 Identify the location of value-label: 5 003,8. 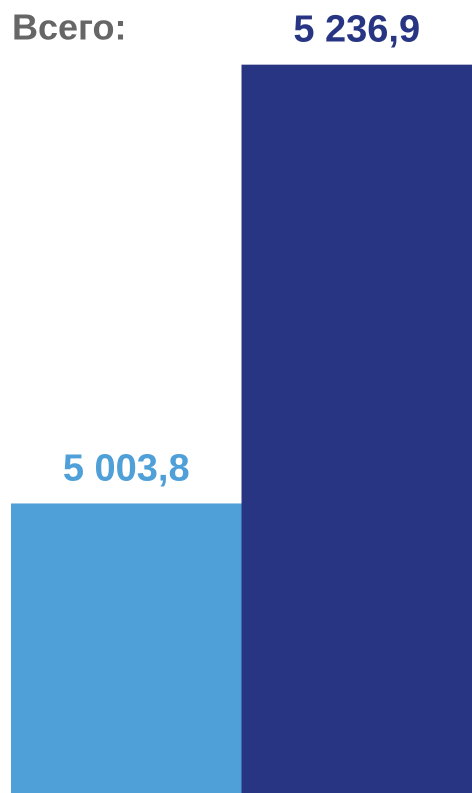
(126, 469).